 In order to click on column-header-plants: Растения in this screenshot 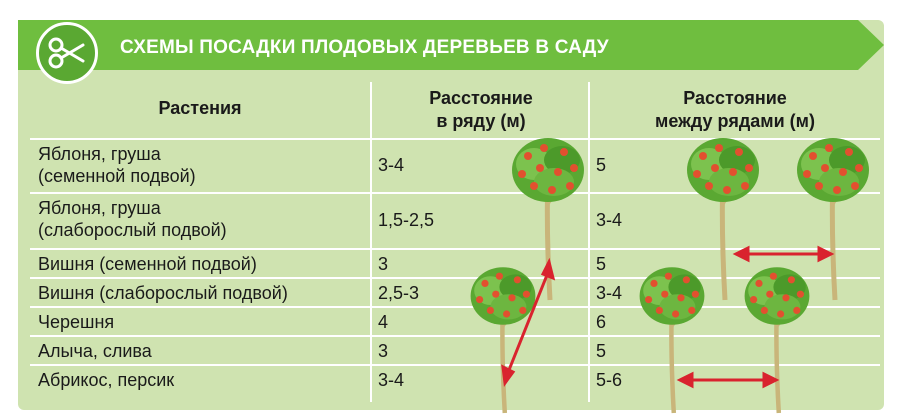, I will do `click(200, 108)`.